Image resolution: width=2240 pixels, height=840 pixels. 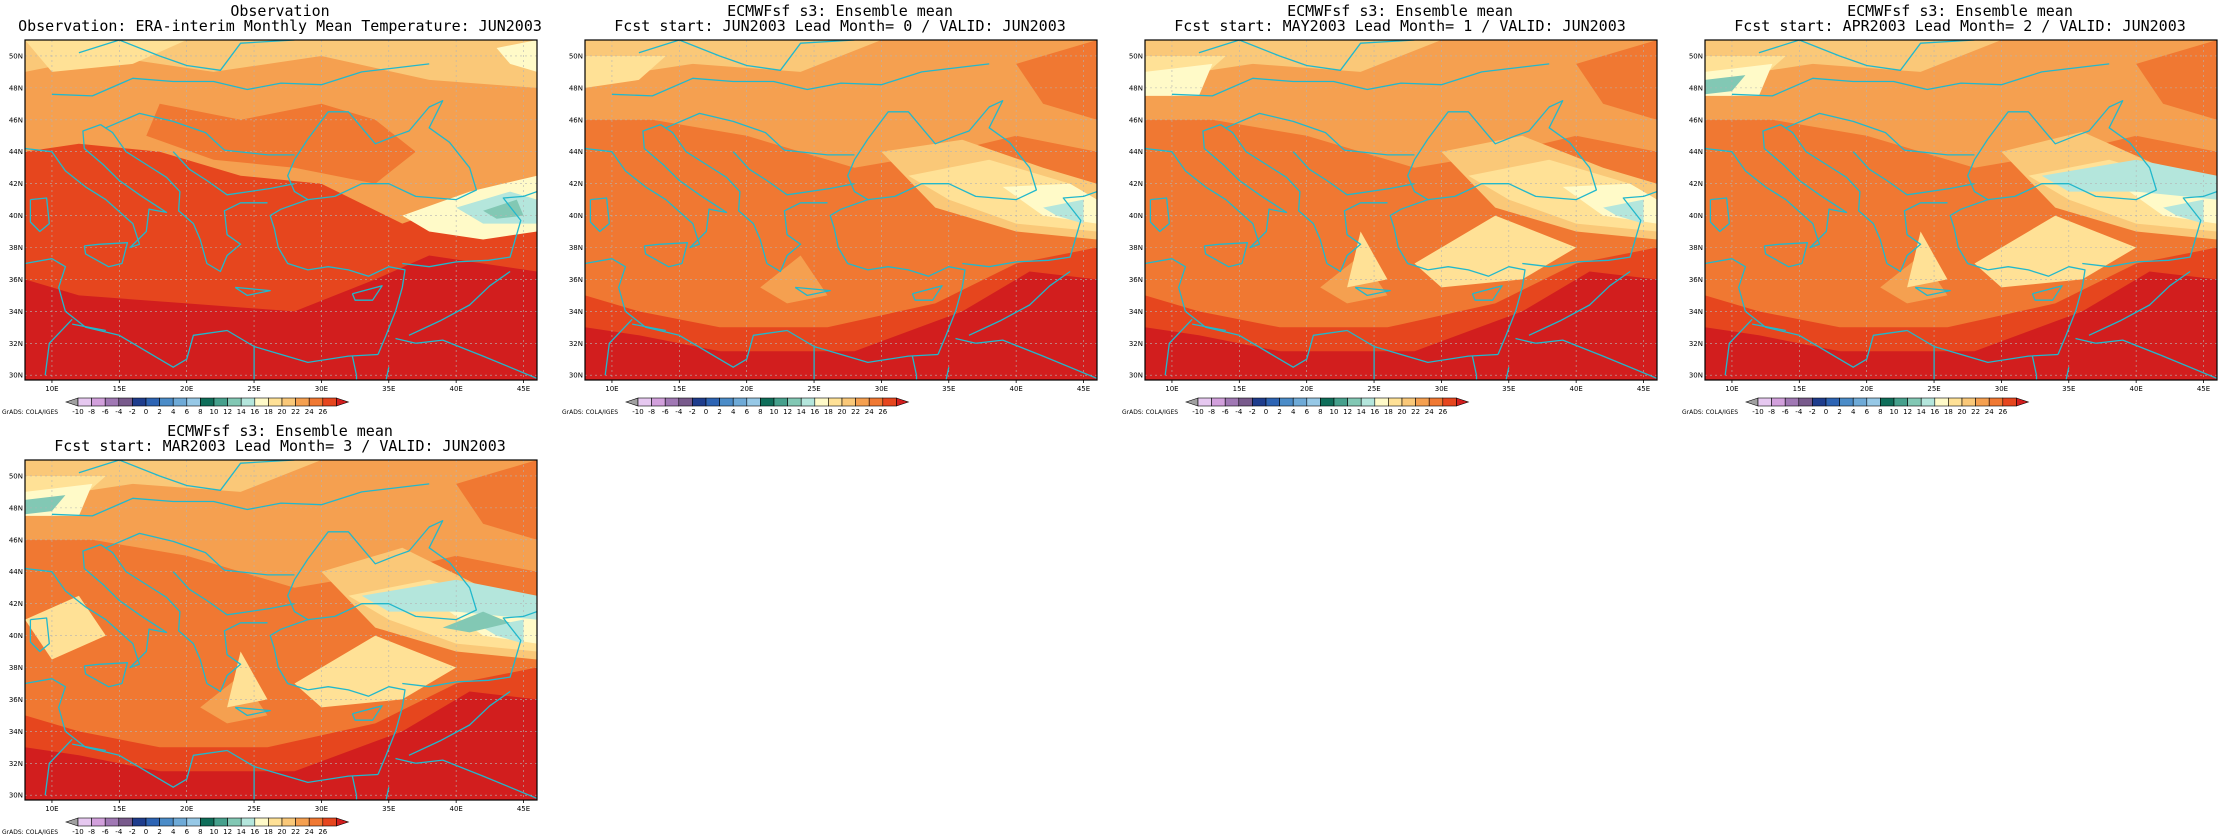 I want to click on lat-tick-label: 38N, so click(x=576, y=248).